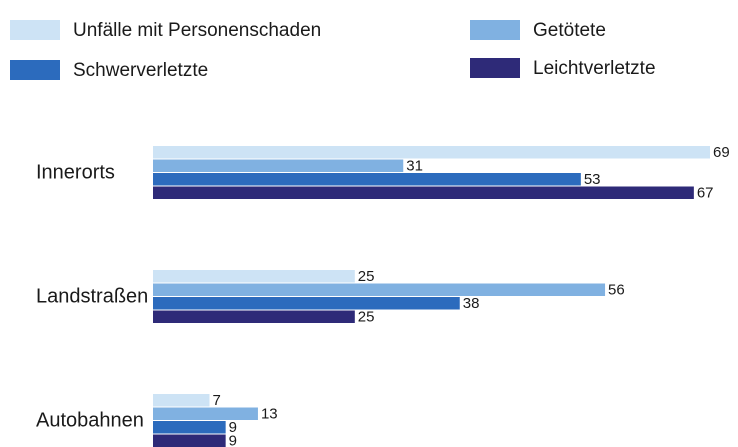 The image size is (738, 447). Describe the element at coordinates (217, 400) in the screenshot. I see `value-label: 7` at that location.